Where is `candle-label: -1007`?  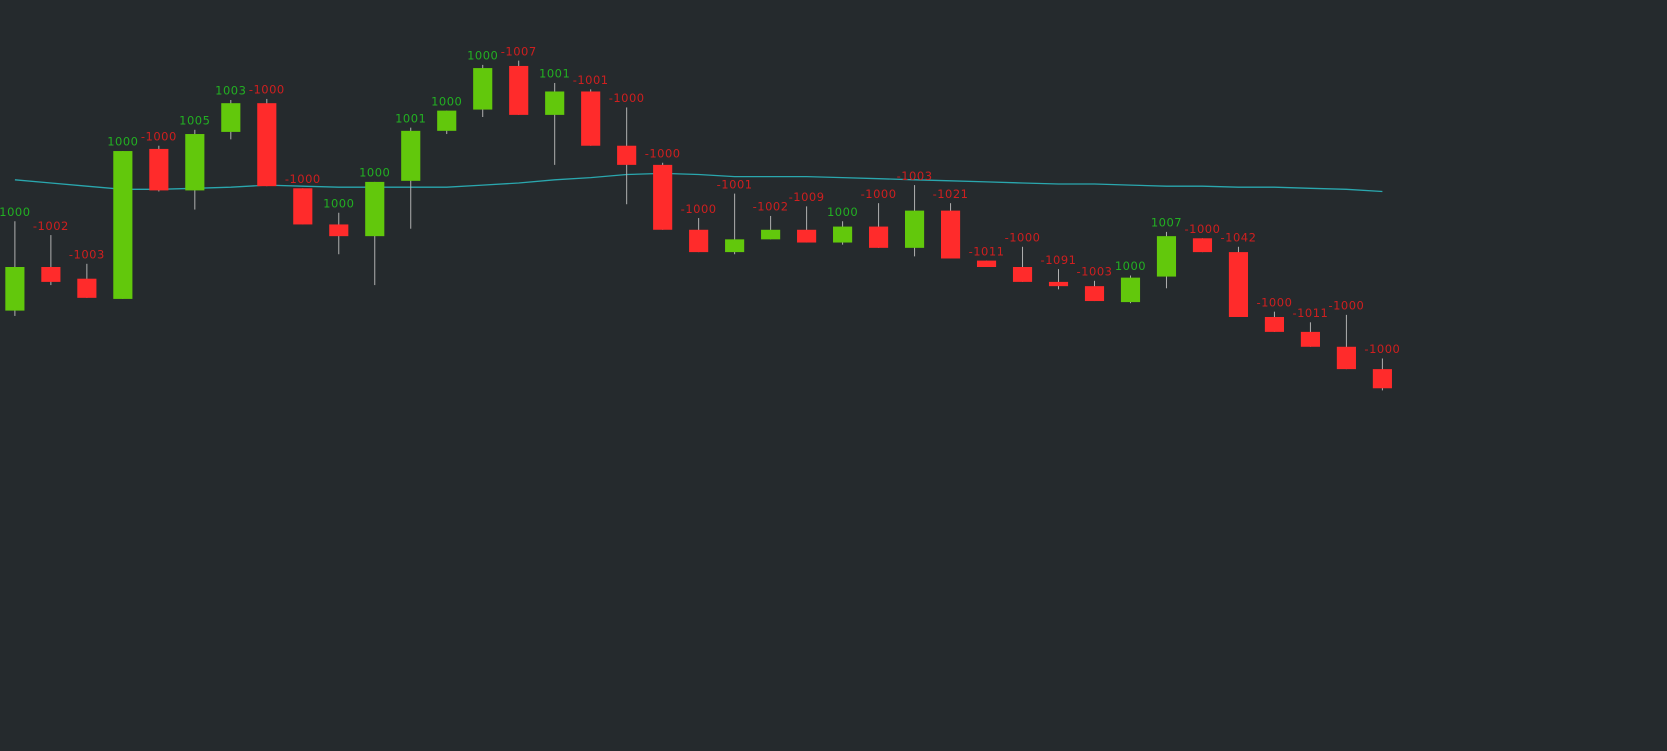 candle-label: -1007 is located at coordinates (519, 51).